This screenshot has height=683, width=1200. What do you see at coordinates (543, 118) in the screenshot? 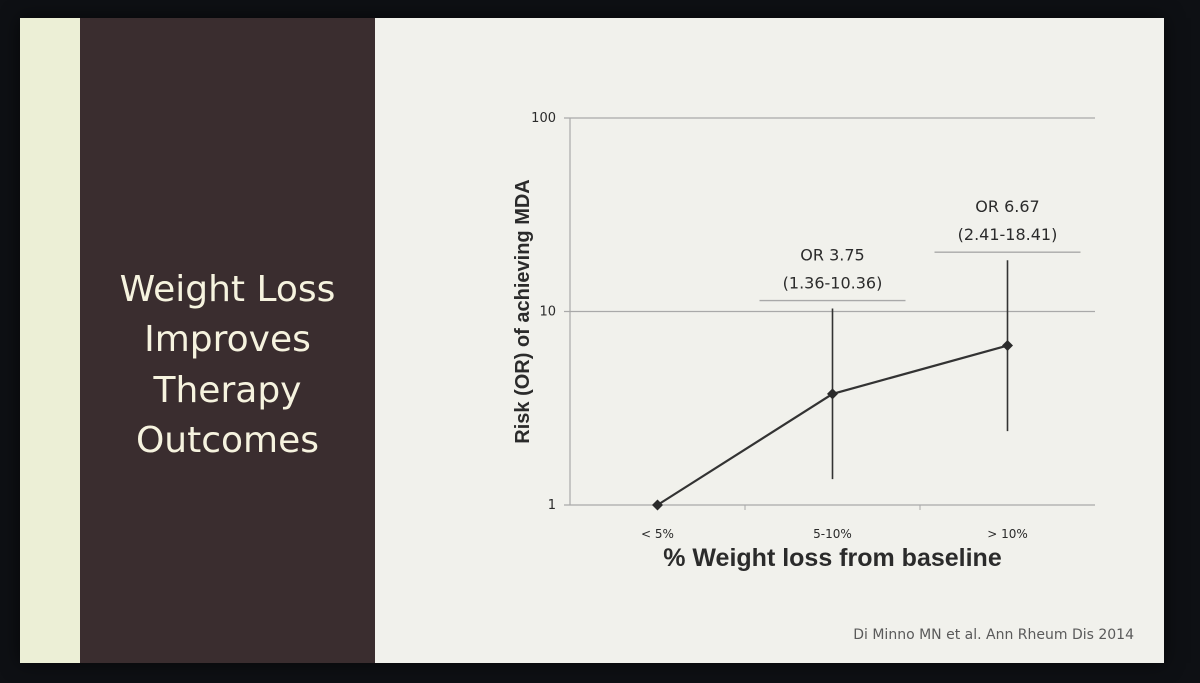
I see `y-tick-label: 100` at bounding box center [543, 118].